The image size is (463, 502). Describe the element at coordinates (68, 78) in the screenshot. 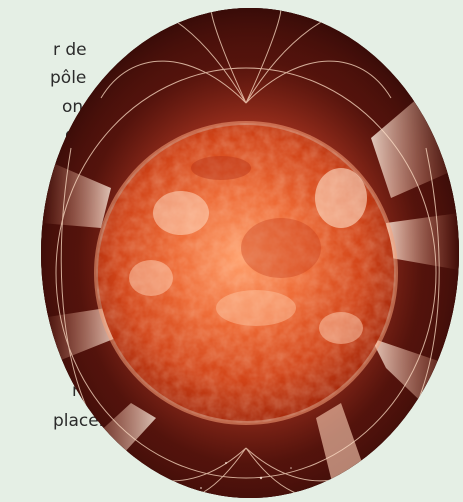

I see `text-fragment-2: pôle` at that location.